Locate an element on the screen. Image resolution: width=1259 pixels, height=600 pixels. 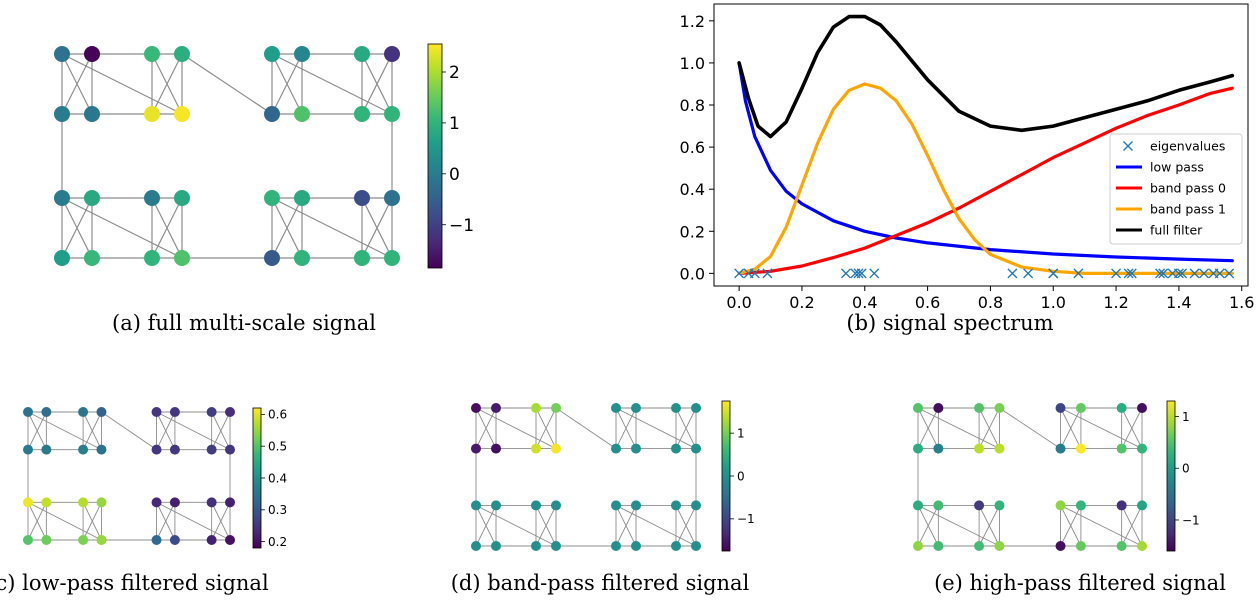
caption-d: (d) band-pass filtered signal is located at coordinates (600, 583).